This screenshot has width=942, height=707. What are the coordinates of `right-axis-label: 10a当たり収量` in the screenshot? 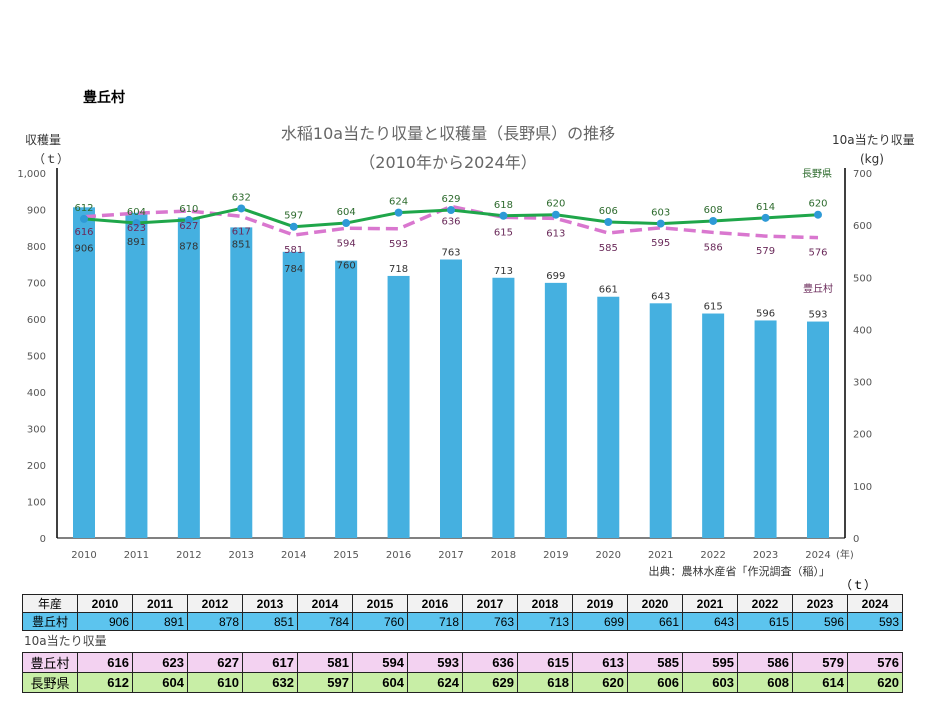 It's located at (873, 140).